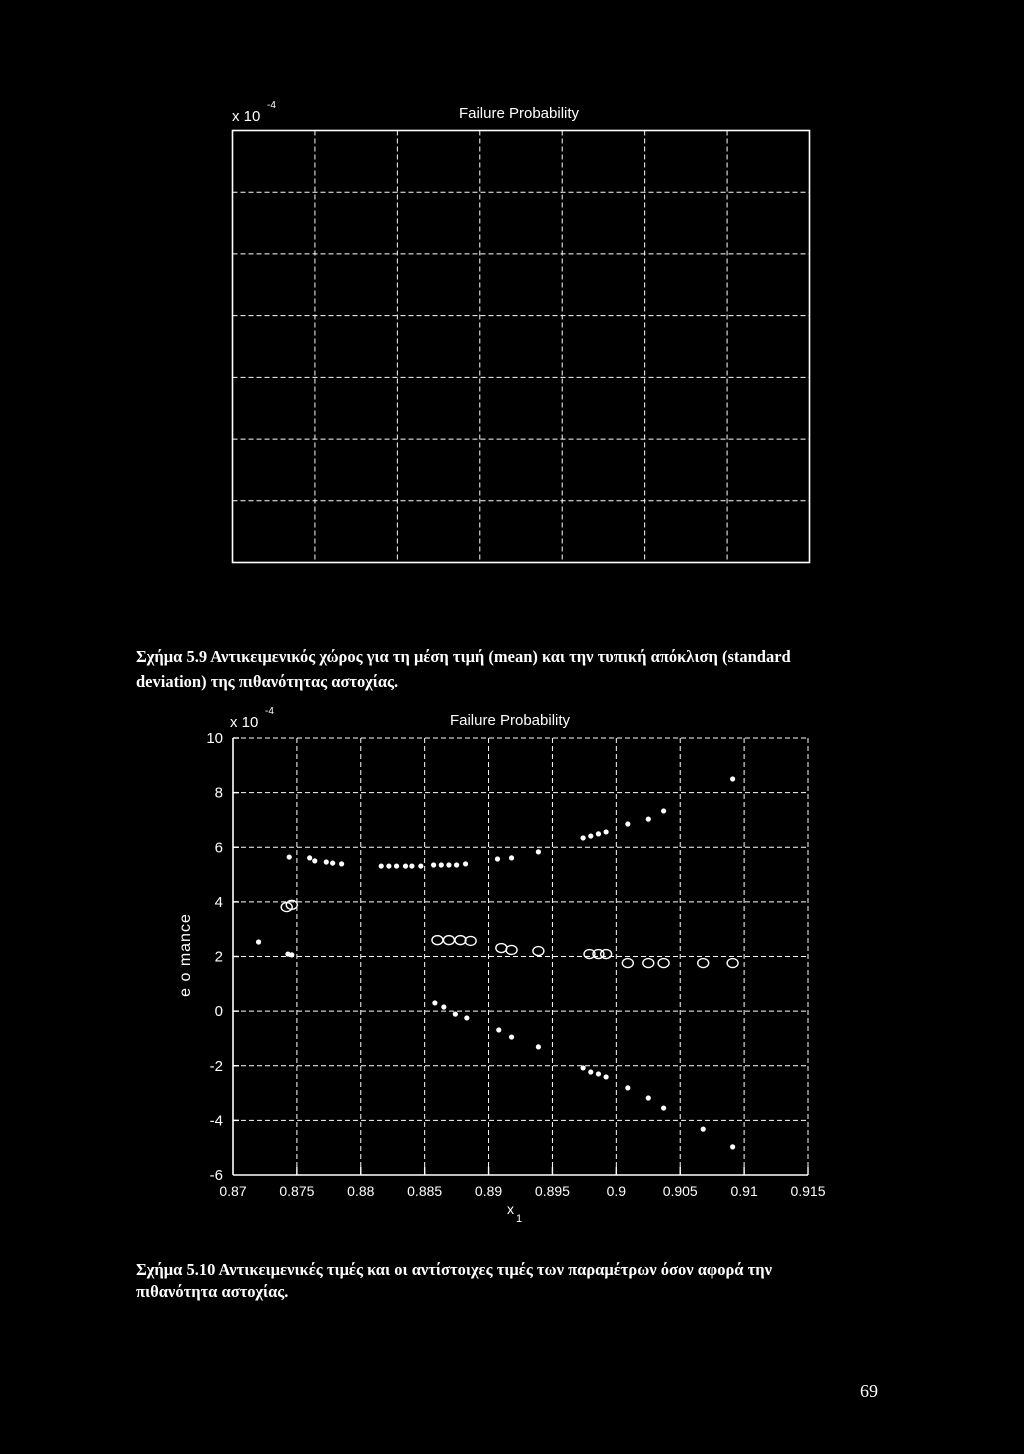  Describe the element at coordinates (296, 1191) in the screenshot. I see `chart2-xtick-label: 0.875` at that location.